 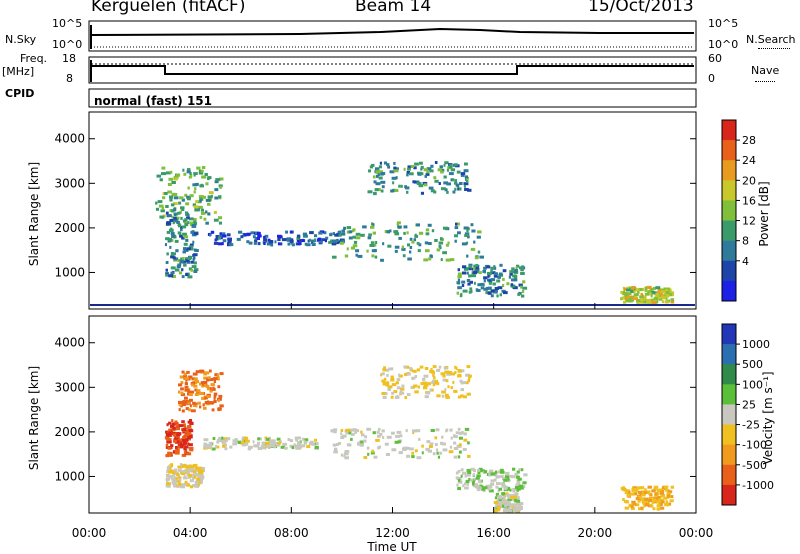 What do you see at coordinates (754, 445) in the screenshot?
I see `colorbar-tick-label: -100` at bounding box center [754, 445].